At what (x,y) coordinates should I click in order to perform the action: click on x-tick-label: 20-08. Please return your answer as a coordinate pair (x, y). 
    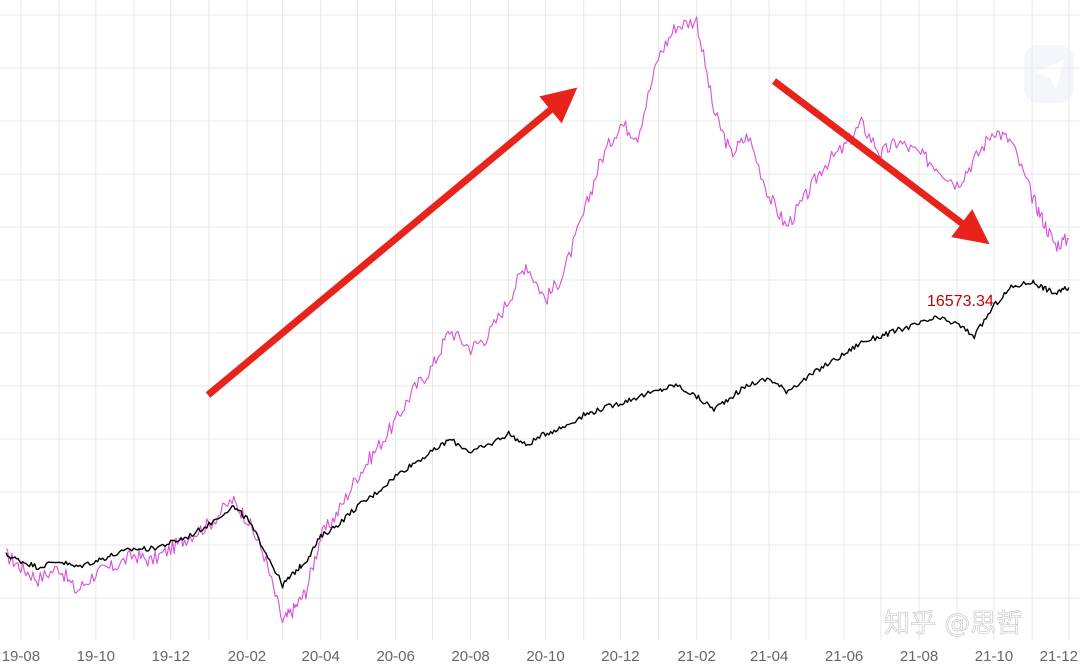
    Looking at the image, I should click on (470, 656).